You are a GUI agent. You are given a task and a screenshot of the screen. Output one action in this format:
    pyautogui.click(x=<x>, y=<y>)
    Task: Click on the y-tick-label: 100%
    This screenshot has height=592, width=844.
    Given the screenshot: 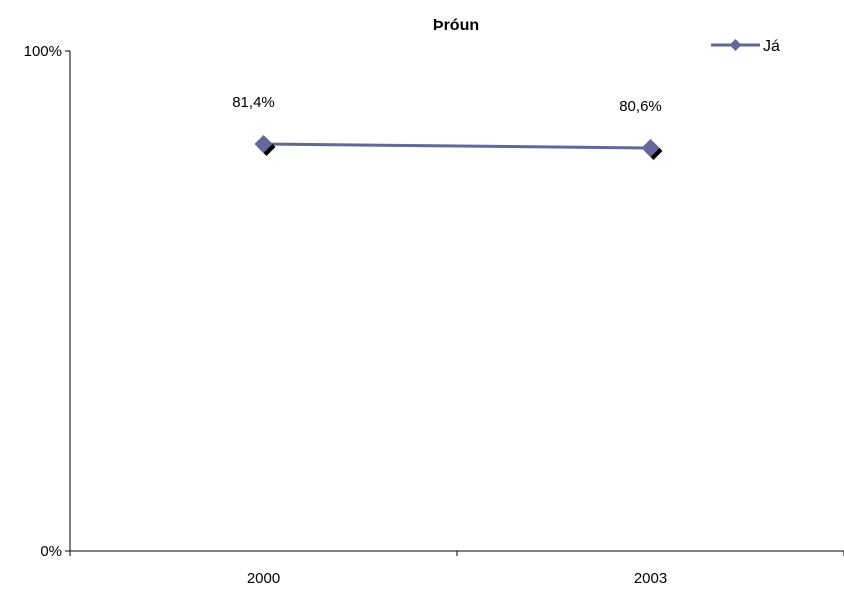 What is the action you would take?
    pyautogui.click(x=43, y=51)
    